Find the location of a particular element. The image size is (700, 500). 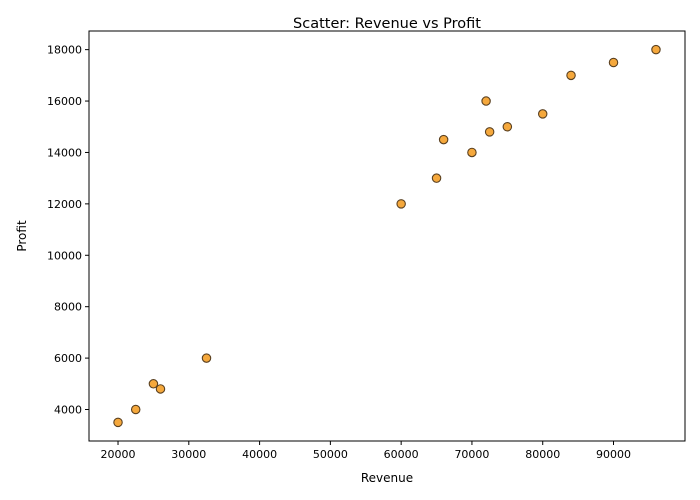

x-tick-label: 70000 is located at coordinates (471, 454).